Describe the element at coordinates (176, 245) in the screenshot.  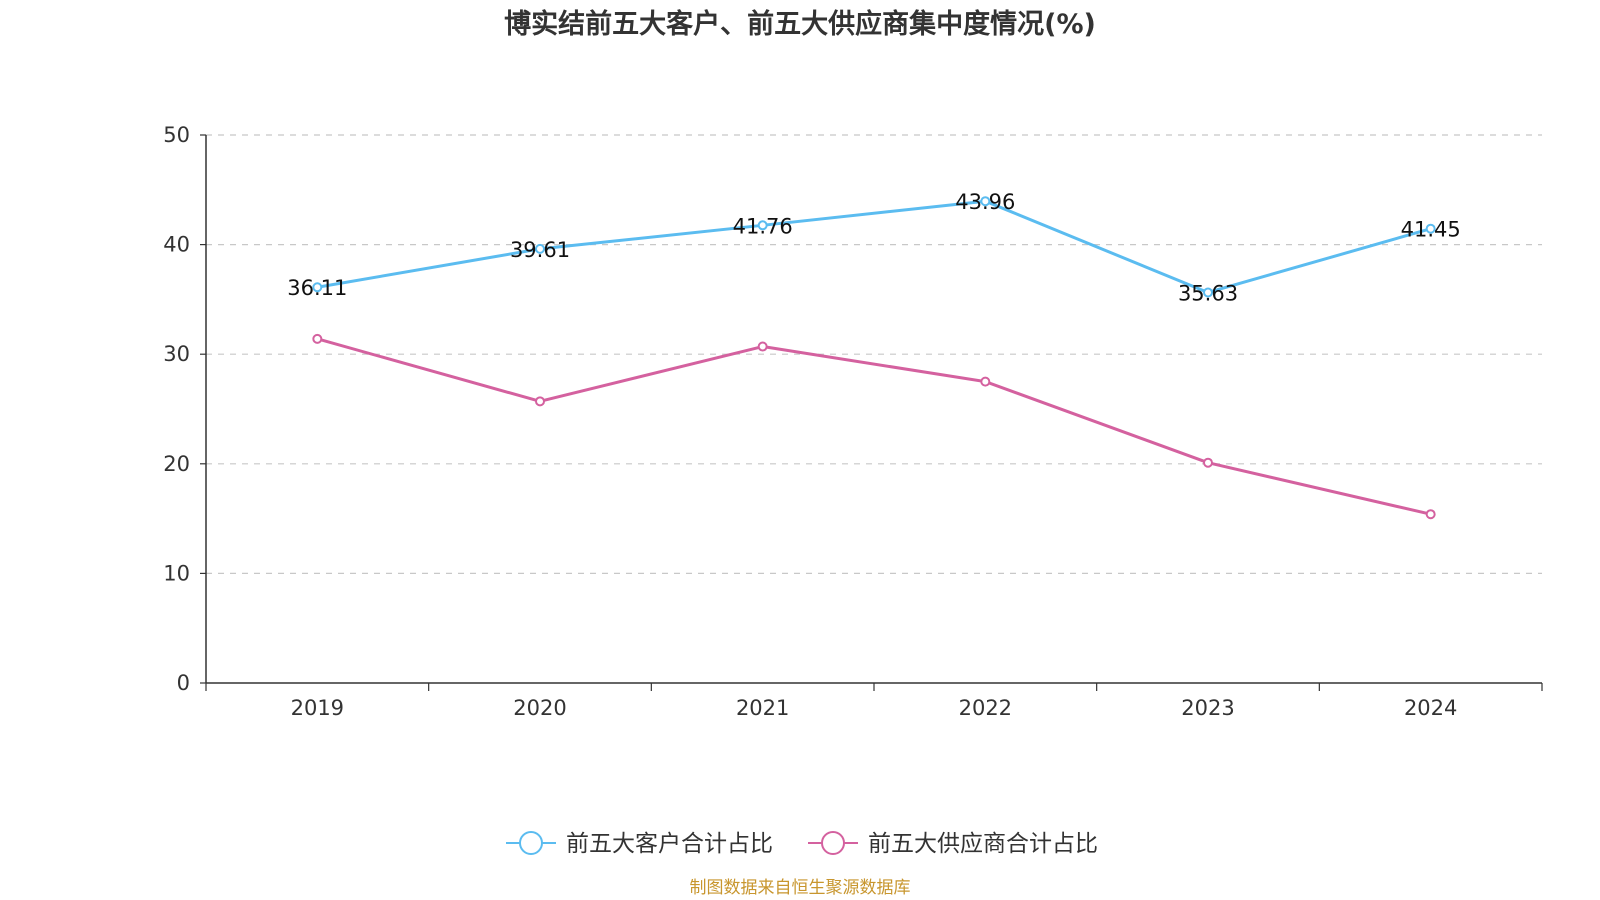
I see `y-tick-label: 40` at that location.